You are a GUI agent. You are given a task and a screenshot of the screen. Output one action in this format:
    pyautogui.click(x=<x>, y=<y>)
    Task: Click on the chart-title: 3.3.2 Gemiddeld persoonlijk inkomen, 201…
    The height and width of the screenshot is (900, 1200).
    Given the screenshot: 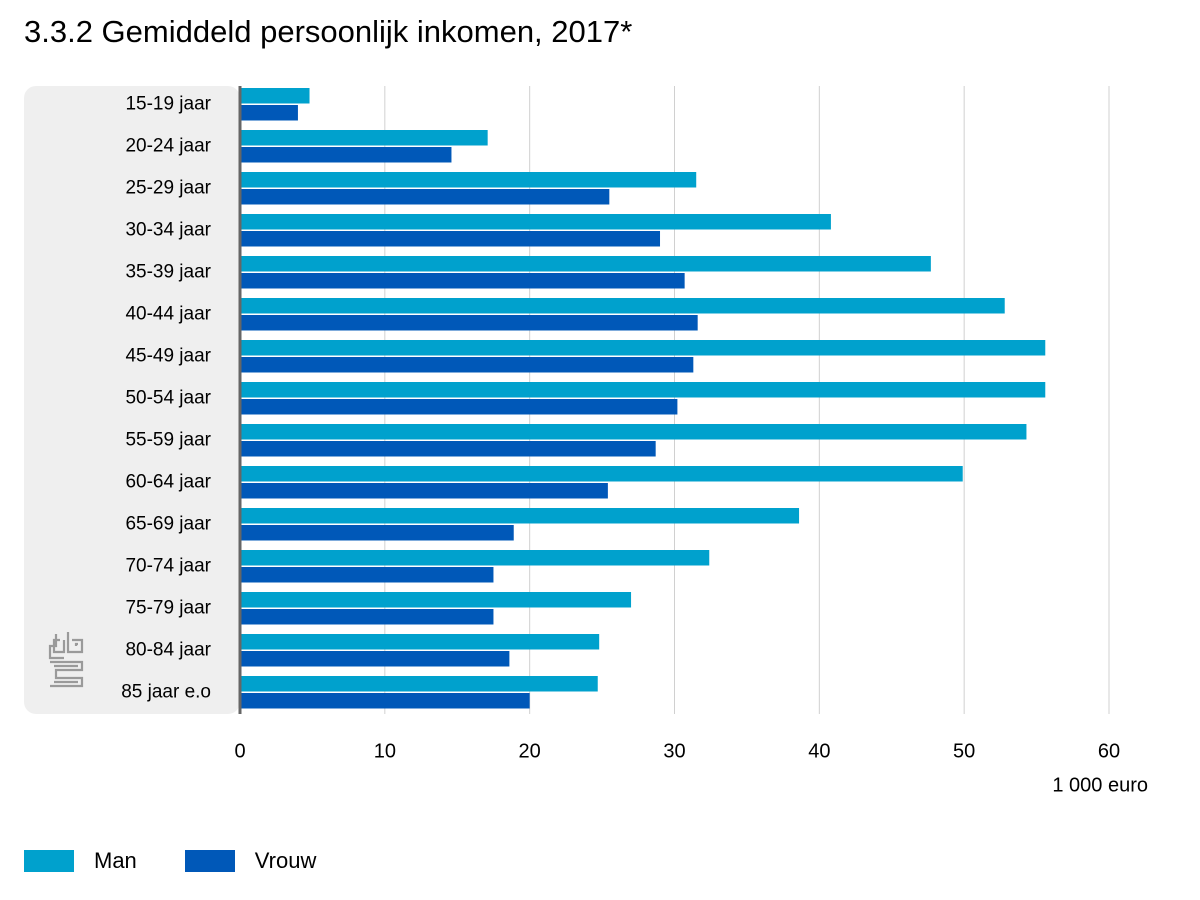 What is the action you would take?
    pyautogui.click(x=328, y=31)
    